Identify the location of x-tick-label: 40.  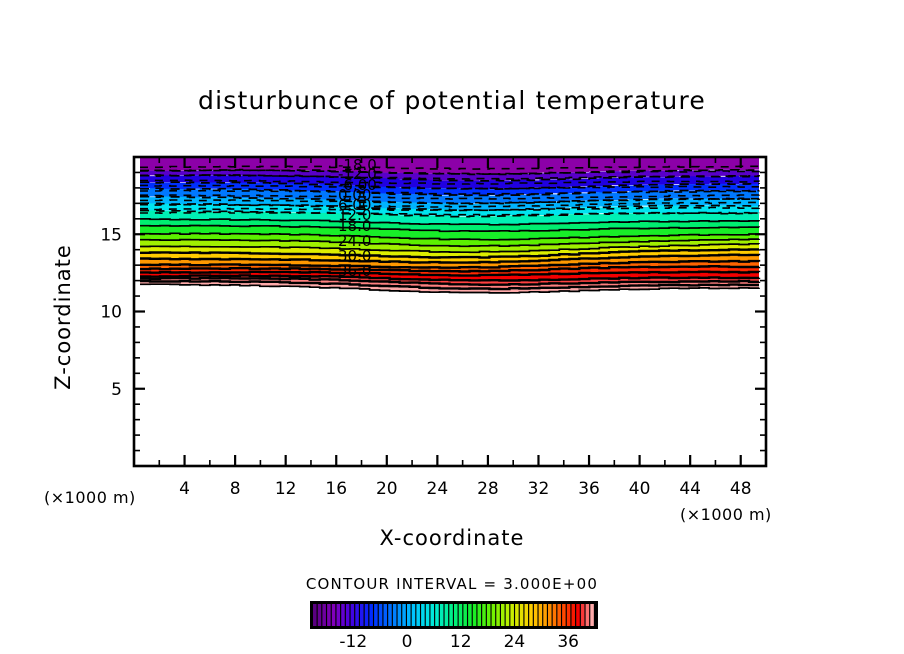
(640, 489).